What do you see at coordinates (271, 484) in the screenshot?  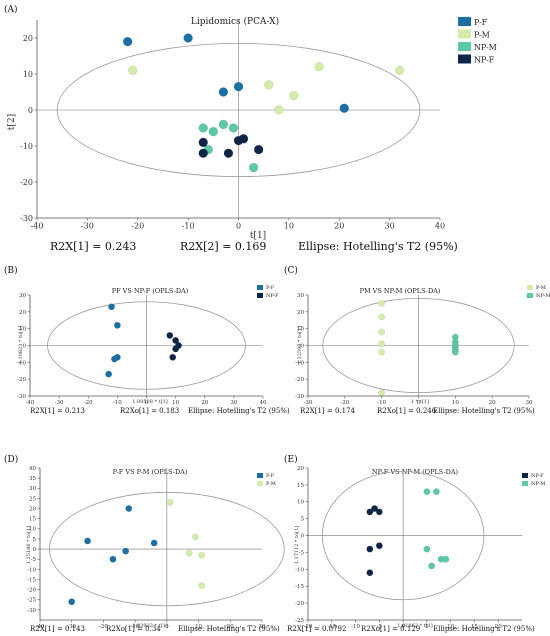 I see `legend-label: P-M` at bounding box center [271, 484].